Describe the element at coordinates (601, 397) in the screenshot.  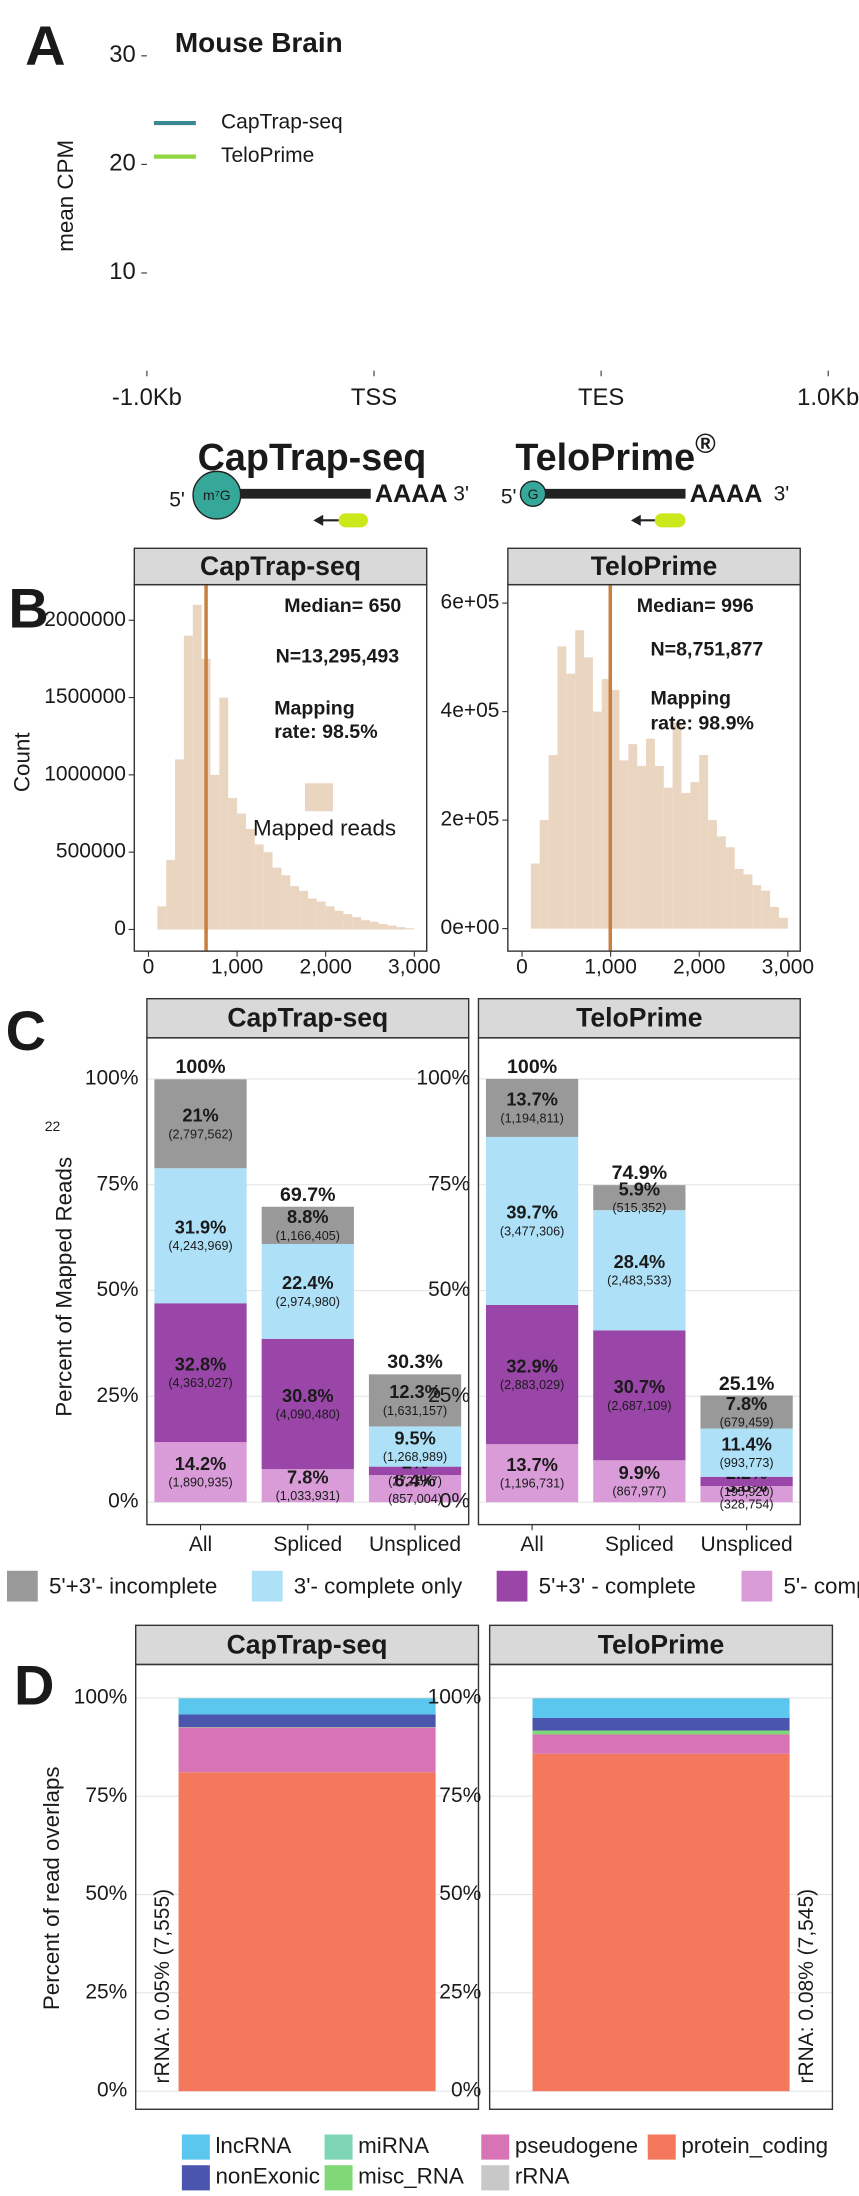
I see `x-tick-label: TES` at that location.